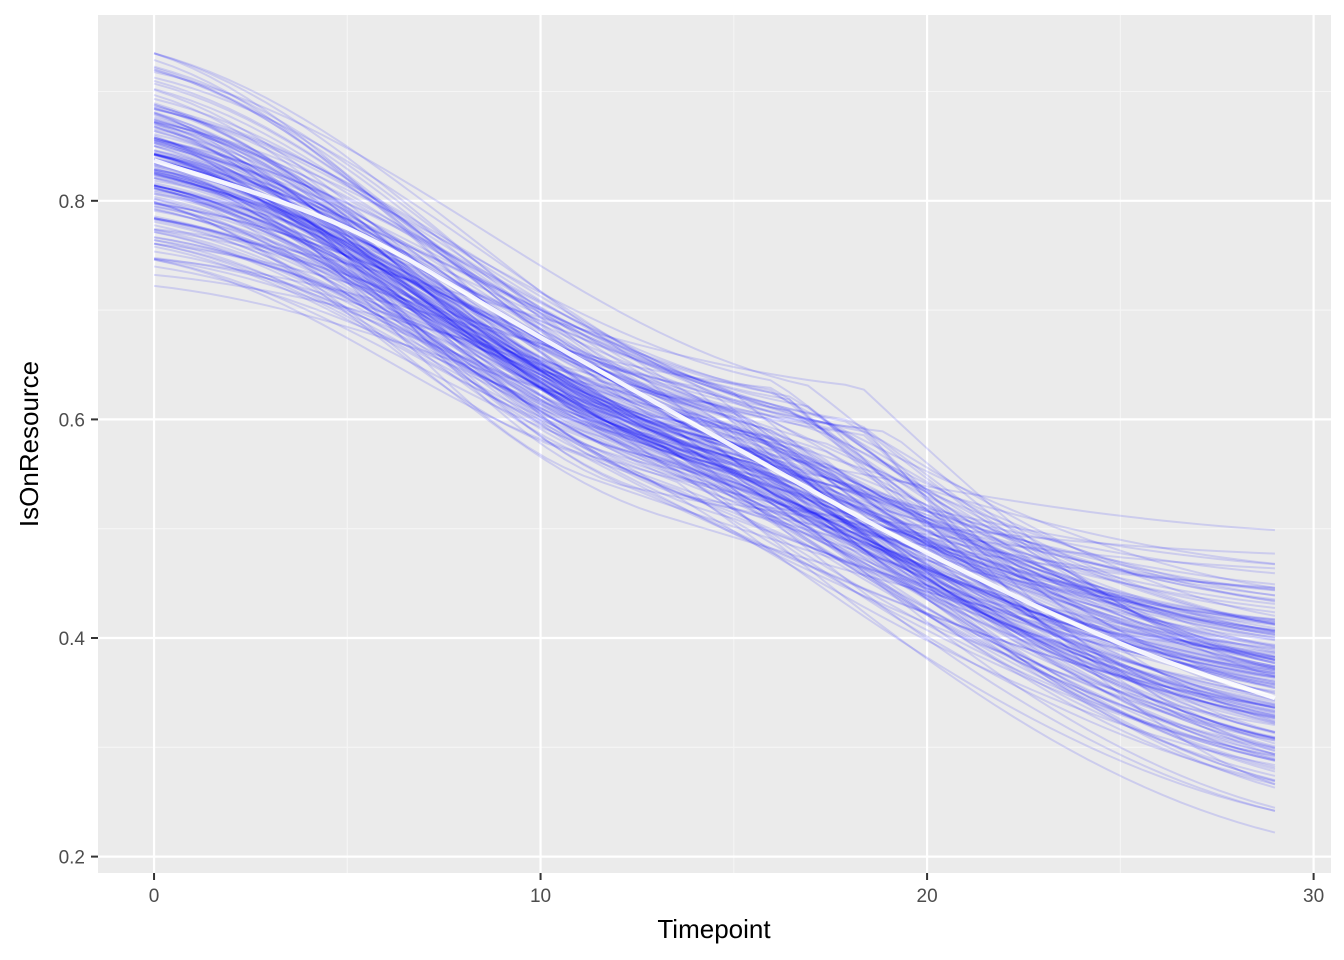  Describe the element at coordinates (72, 858) in the screenshot. I see `y-tick-label: 0.2` at that location.